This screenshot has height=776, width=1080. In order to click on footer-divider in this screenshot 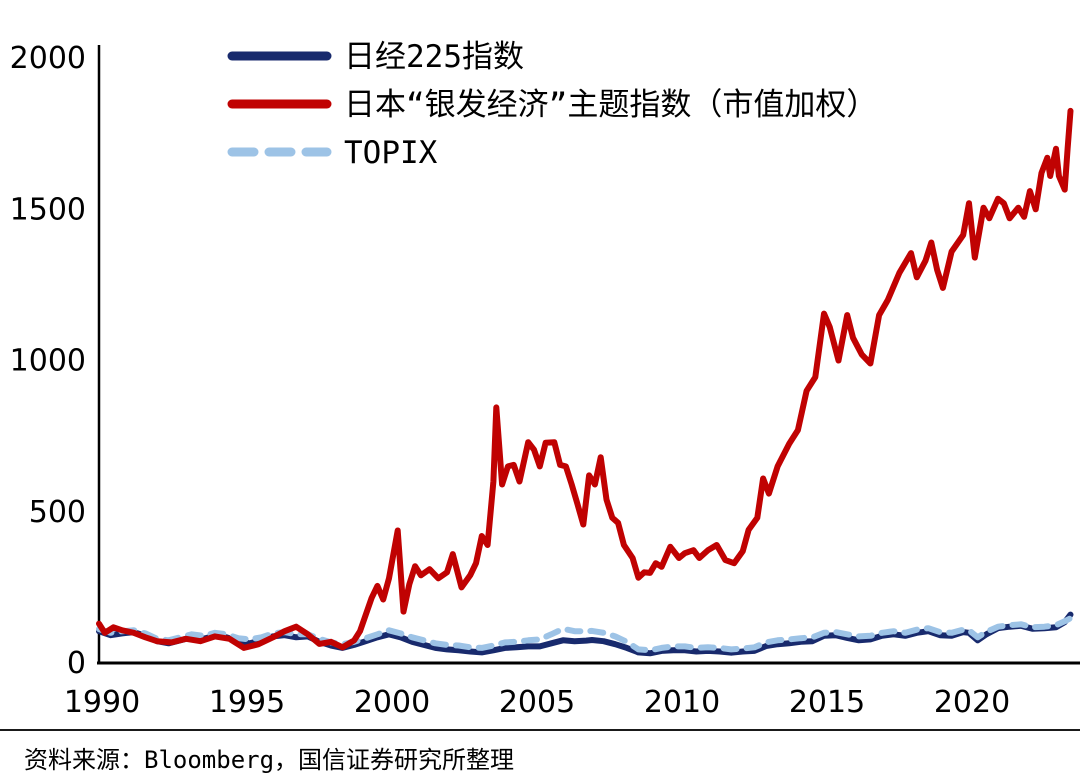, I will do `click(540, 730)`.